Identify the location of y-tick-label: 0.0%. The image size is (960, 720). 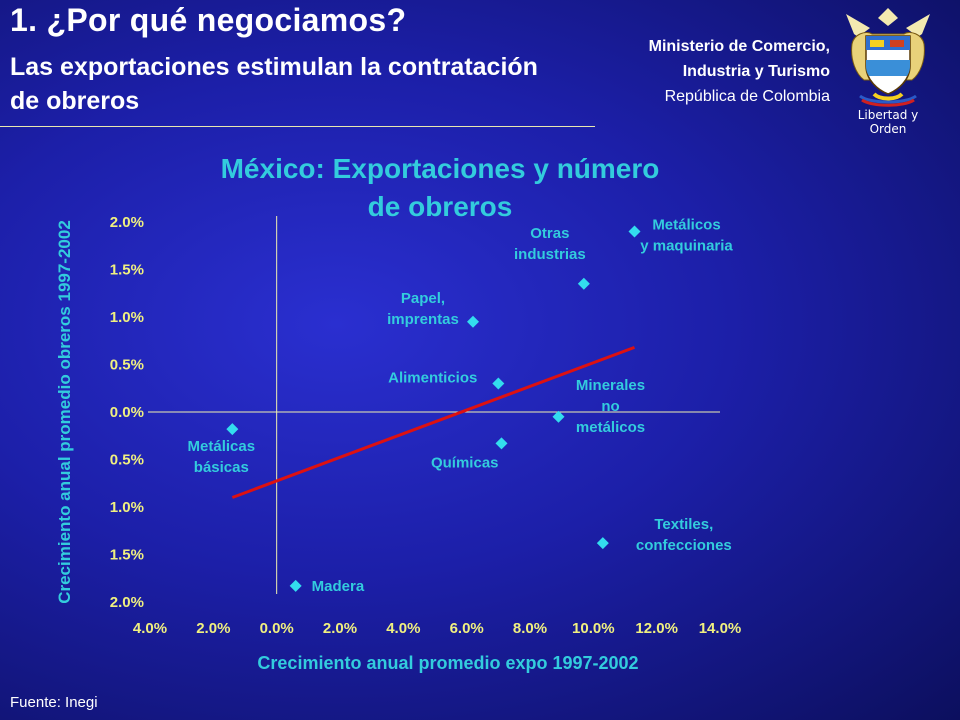
(127, 412).